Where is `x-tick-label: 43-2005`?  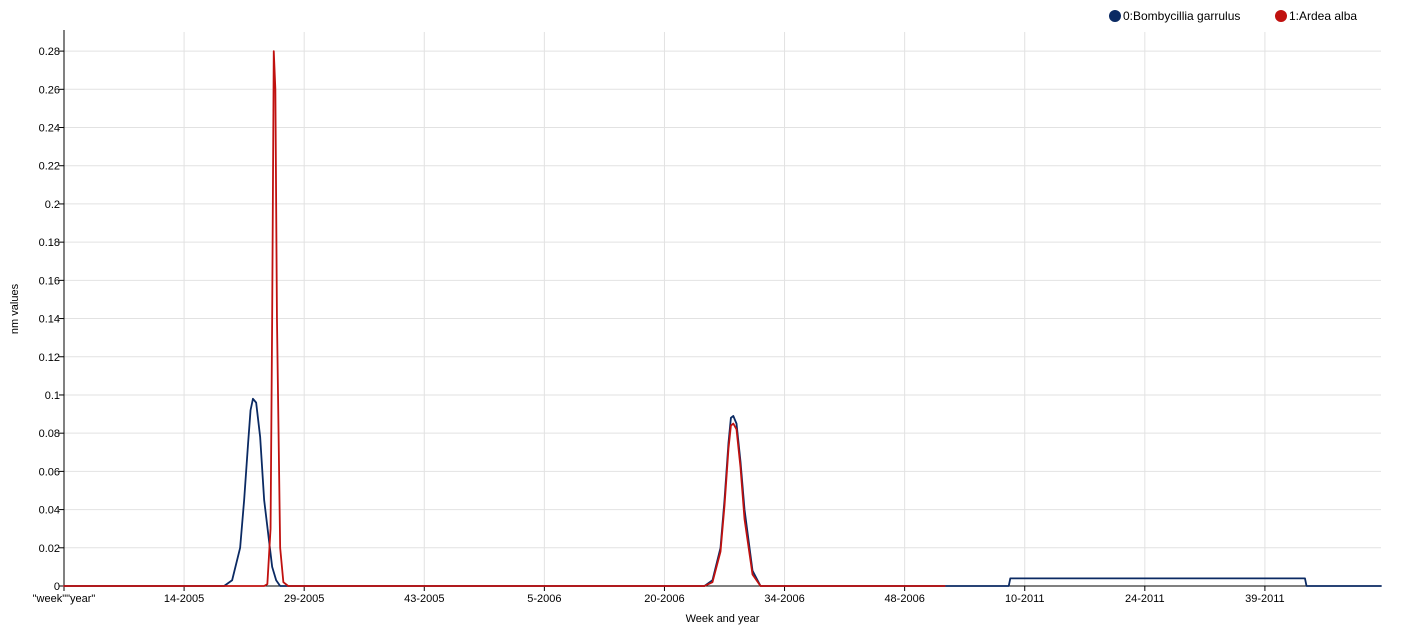 x-tick-label: 43-2005 is located at coordinates (424, 599).